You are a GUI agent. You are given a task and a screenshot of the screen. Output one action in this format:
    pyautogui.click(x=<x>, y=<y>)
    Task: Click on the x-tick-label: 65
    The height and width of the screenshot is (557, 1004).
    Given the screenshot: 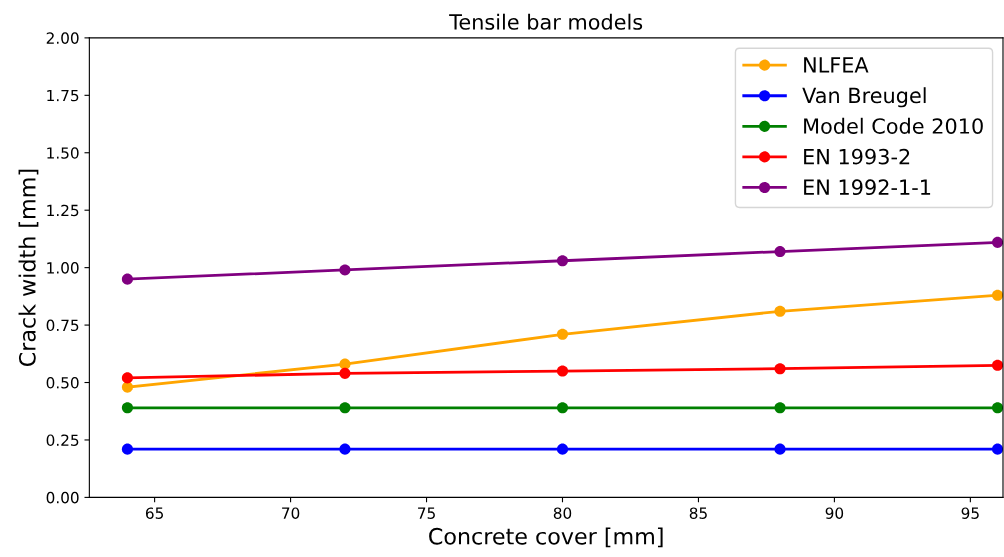 What is the action you would take?
    pyautogui.click(x=154, y=513)
    